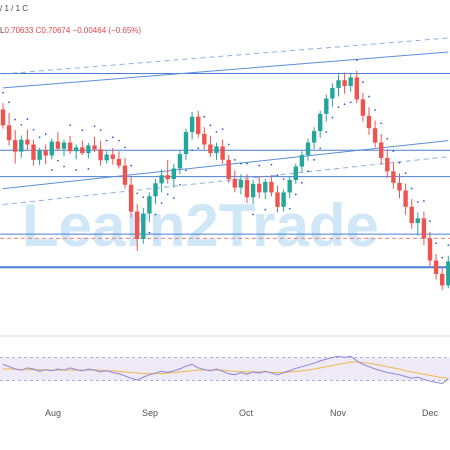 This screenshot has width=450, height=450. What do you see at coordinates (19, 30) in the screenshot?
I see `legend-low: 0.70633` at bounding box center [19, 30].